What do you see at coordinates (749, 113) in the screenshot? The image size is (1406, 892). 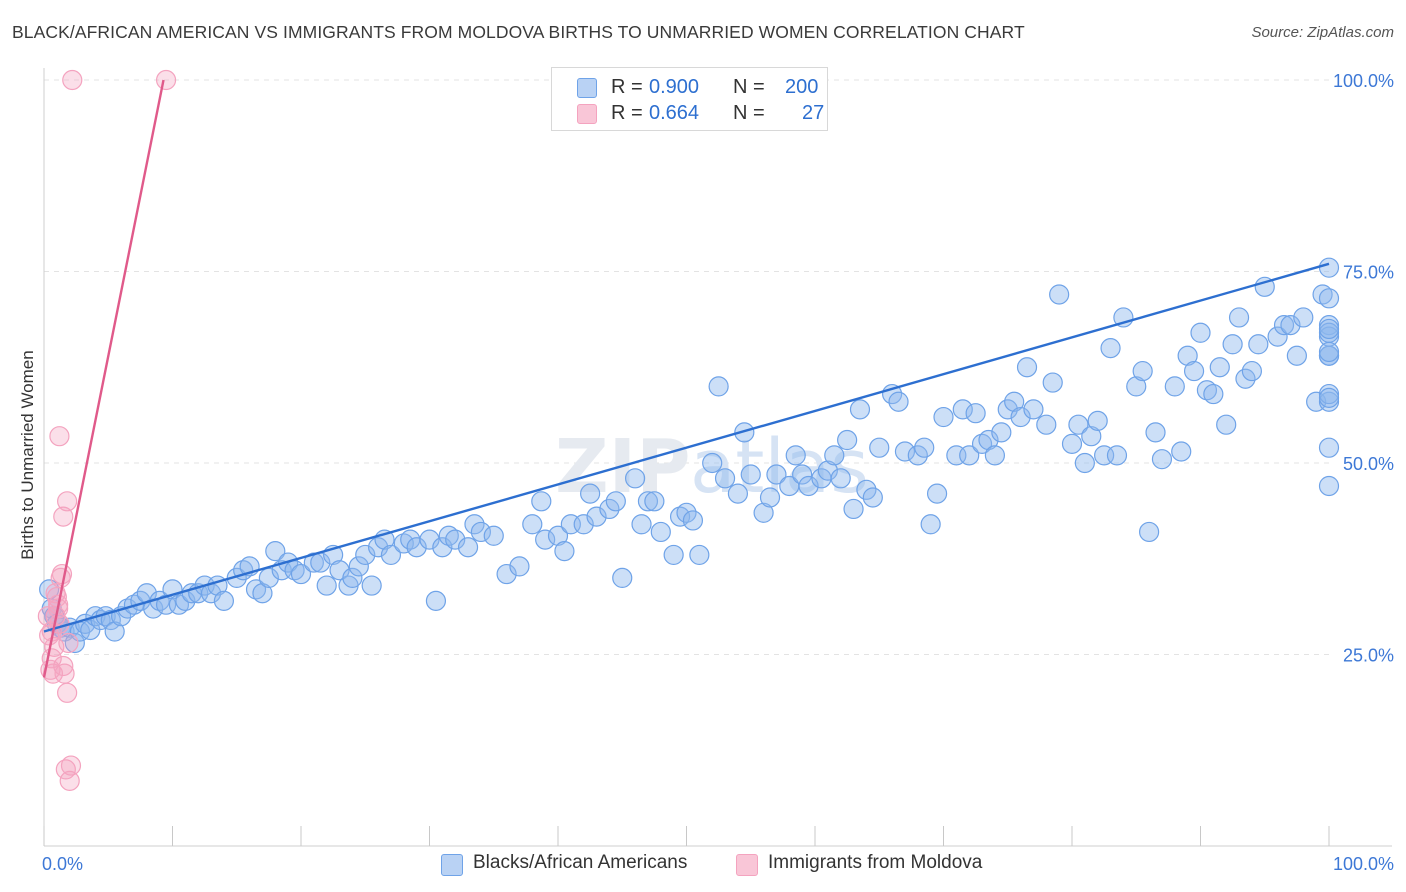 I see `legend-n-label: N =` at bounding box center [749, 113].